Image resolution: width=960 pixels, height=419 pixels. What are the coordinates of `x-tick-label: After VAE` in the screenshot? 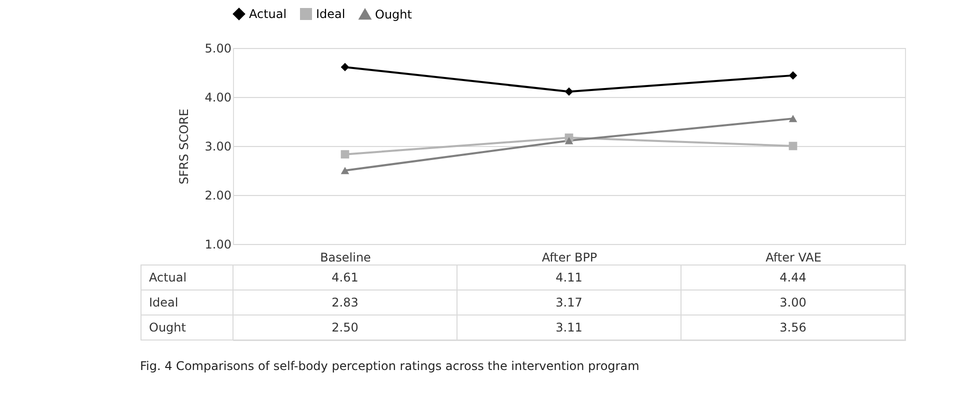 It's located at (794, 257).